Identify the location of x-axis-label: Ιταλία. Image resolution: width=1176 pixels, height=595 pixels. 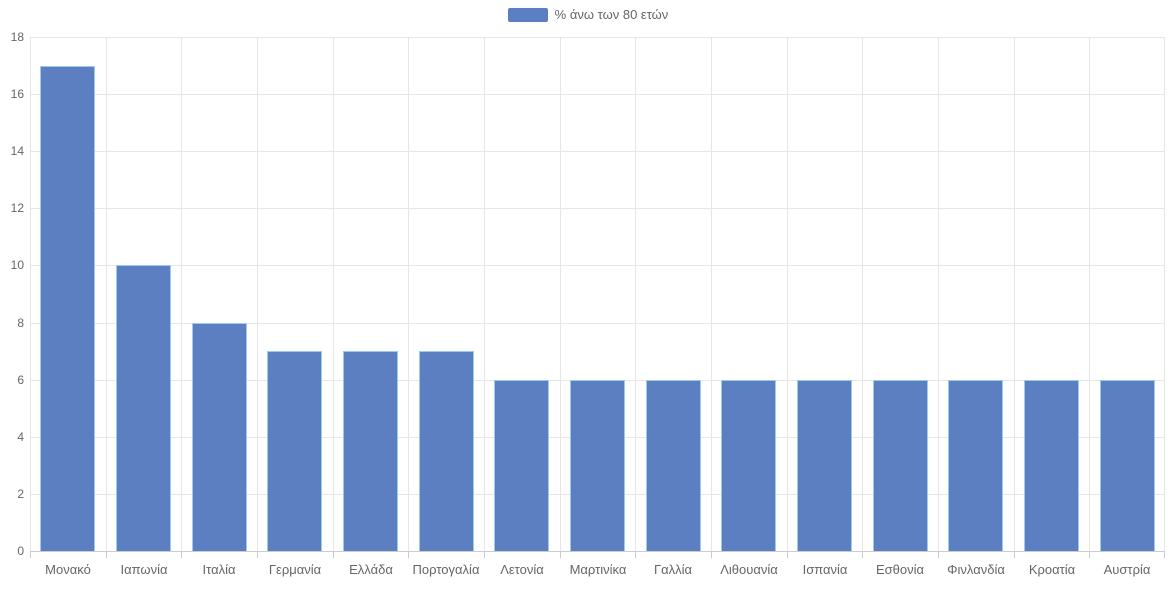
(219, 569).